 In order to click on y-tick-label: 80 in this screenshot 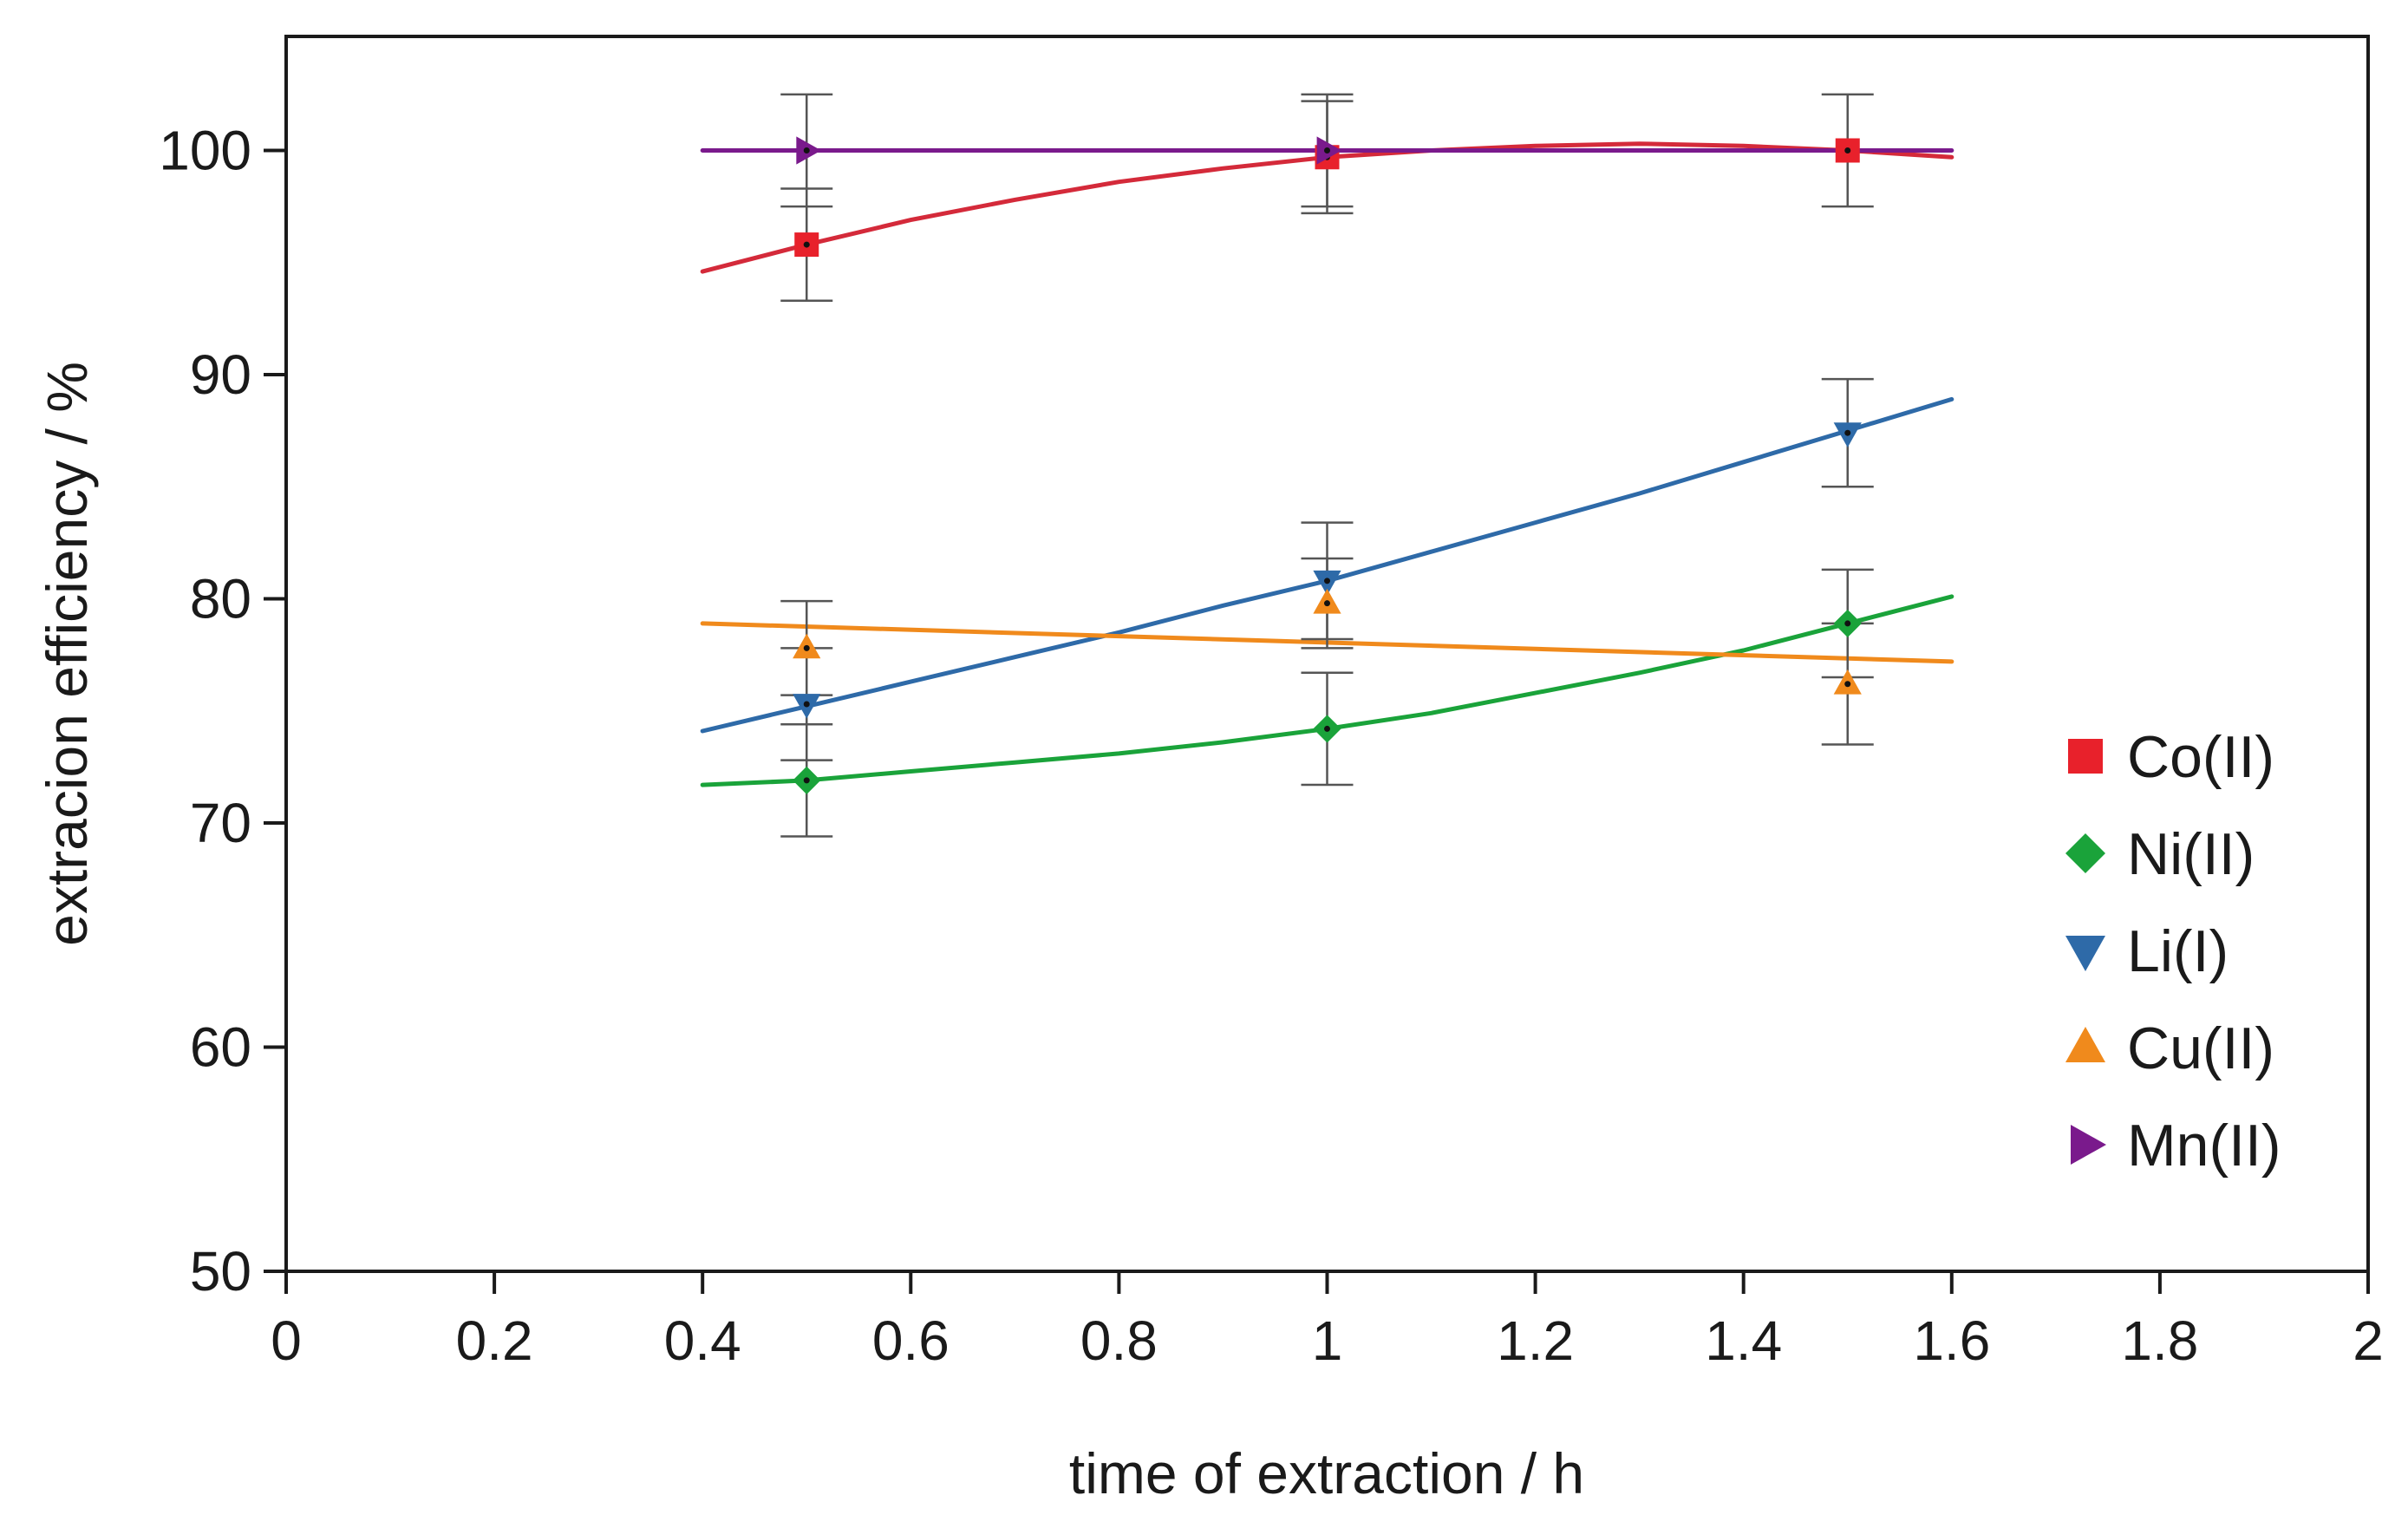, I will do `click(221, 599)`.